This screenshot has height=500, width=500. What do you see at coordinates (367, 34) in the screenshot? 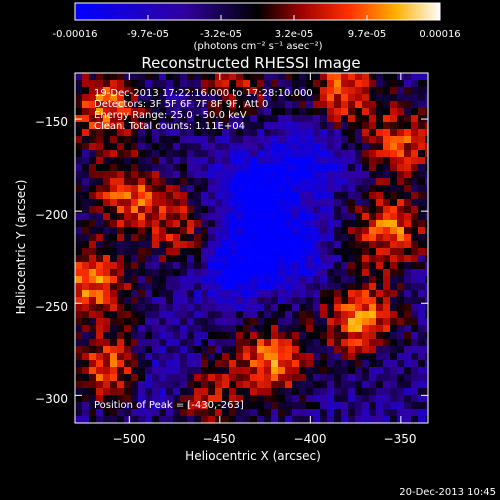
I see `colorbar-tick-label: 9.7e-05` at bounding box center [367, 34].